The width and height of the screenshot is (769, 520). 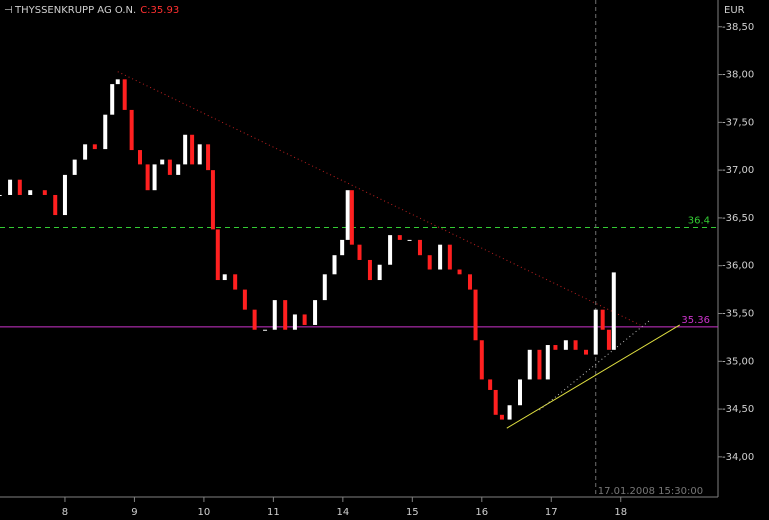 What do you see at coordinates (8, 10) in the screenshot?
I see `cursor-icon: ⊣` at bounding box center [8, 10].